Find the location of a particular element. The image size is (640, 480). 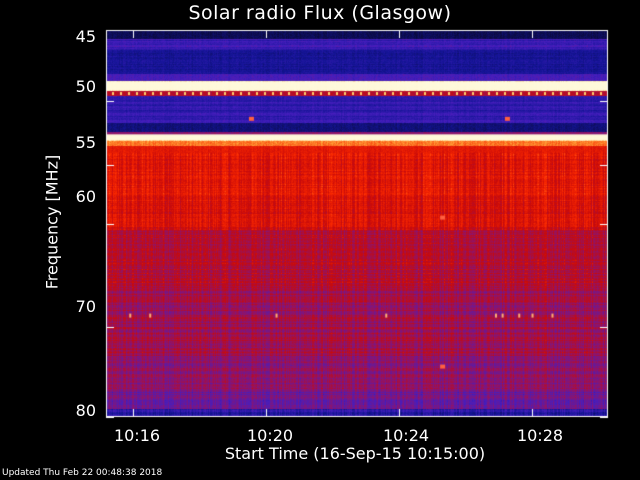

y-tick-label: 80 is located at coordinates (85, 410).